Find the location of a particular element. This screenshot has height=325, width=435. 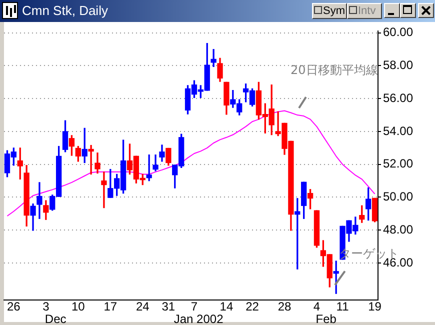

y-tick-label: 48.00 is located at coordinates (398, 229).